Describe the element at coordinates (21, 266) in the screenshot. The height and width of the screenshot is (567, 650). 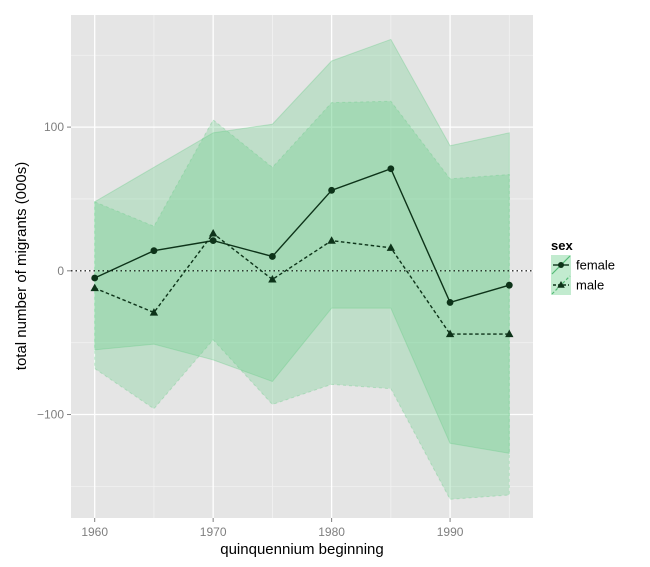
I see `y-axis-title: total number of migrants (000s)` at that location.